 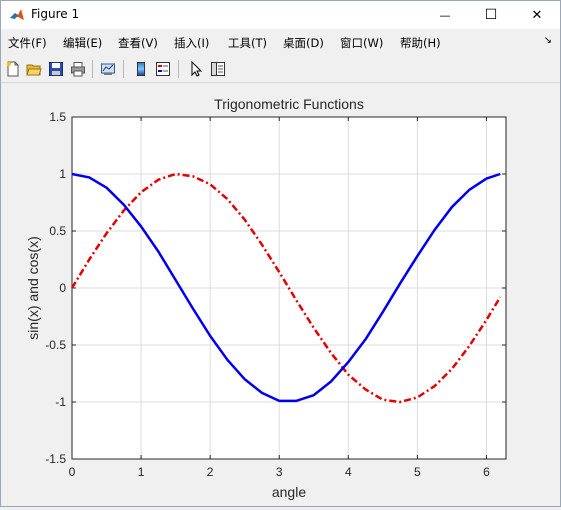 I want to click on y-tick-label: -0.5, so click(x=55, y=345).